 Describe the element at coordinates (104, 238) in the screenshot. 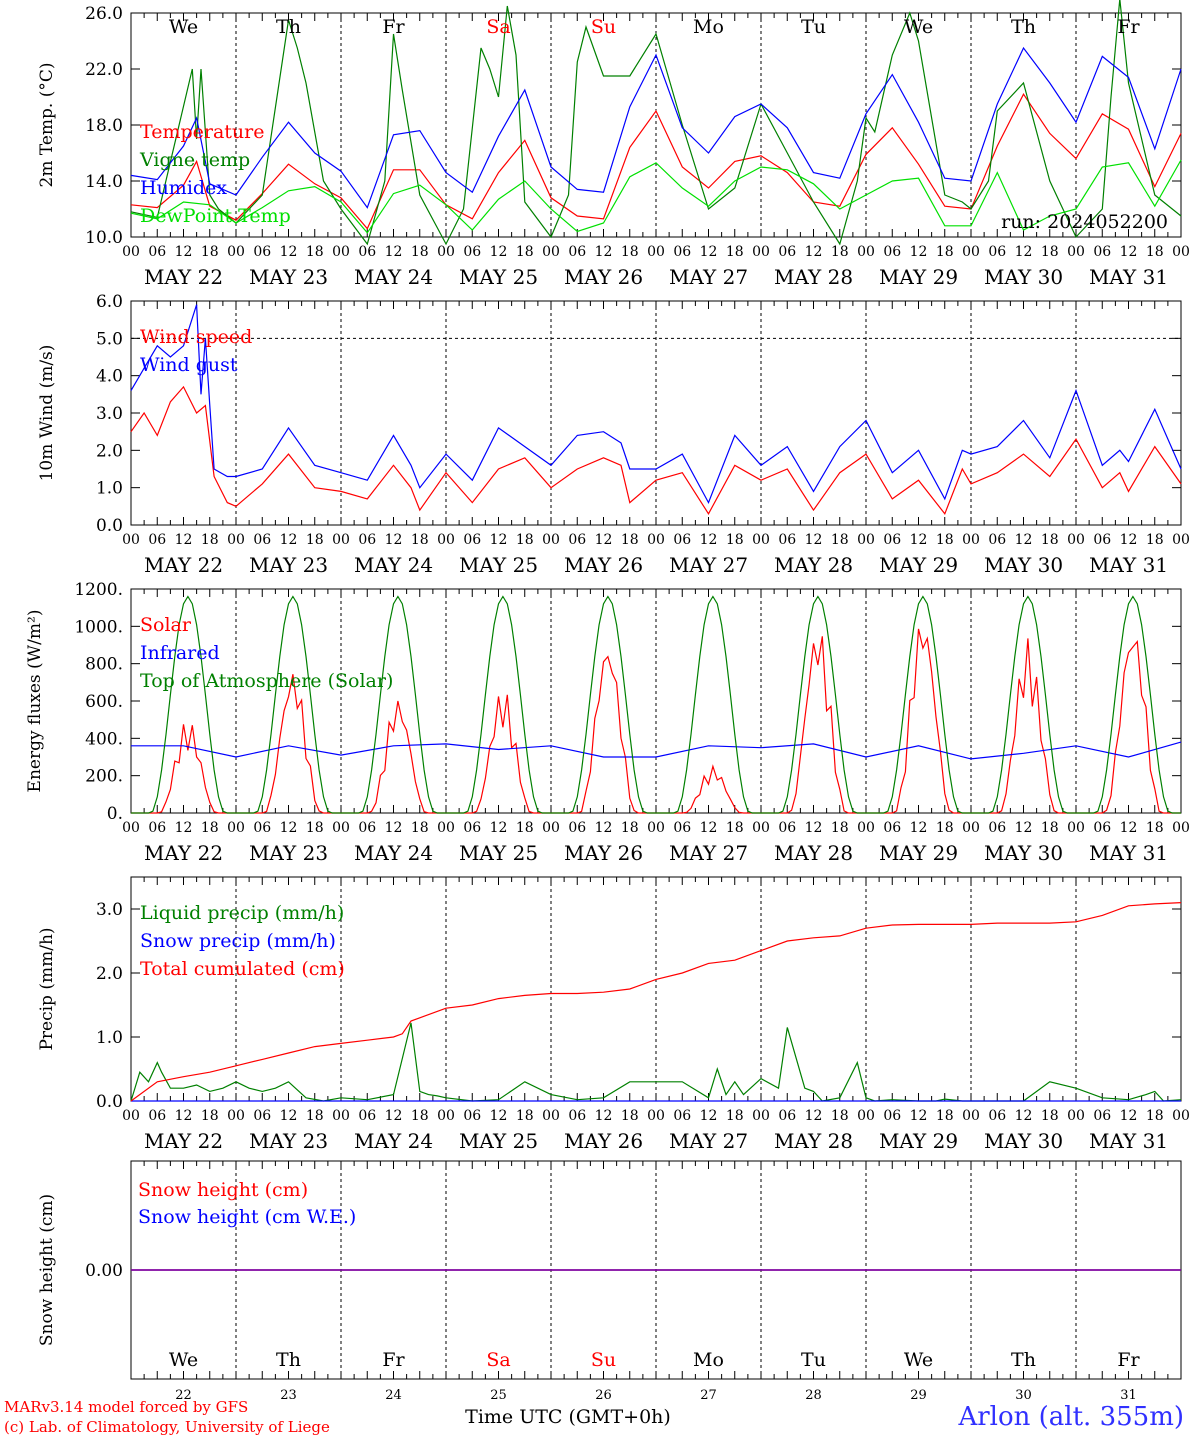

I see `y-tick-label: 10.0` at that location.